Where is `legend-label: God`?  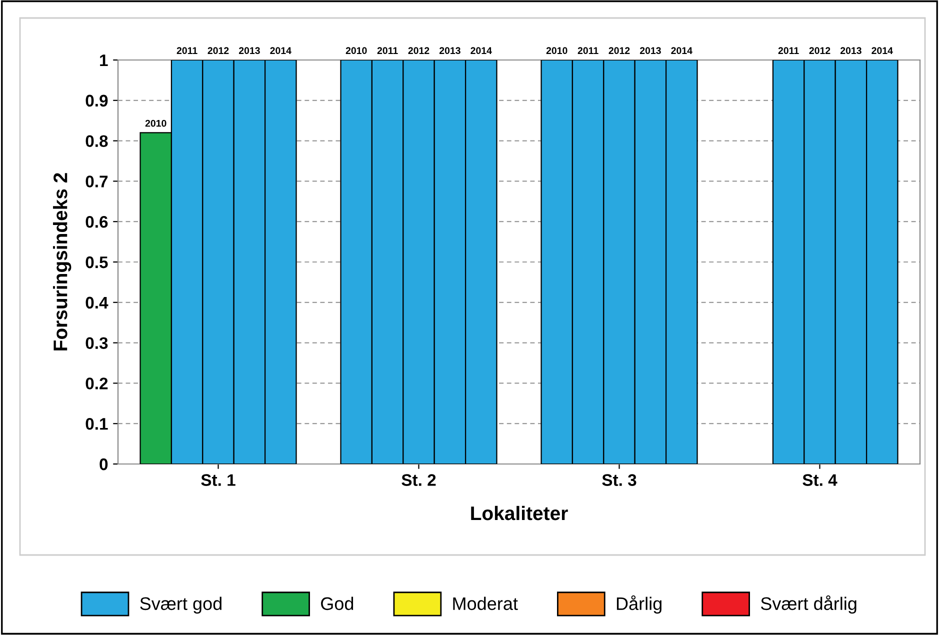 legend-label: God is located at coordinates (337, 603).